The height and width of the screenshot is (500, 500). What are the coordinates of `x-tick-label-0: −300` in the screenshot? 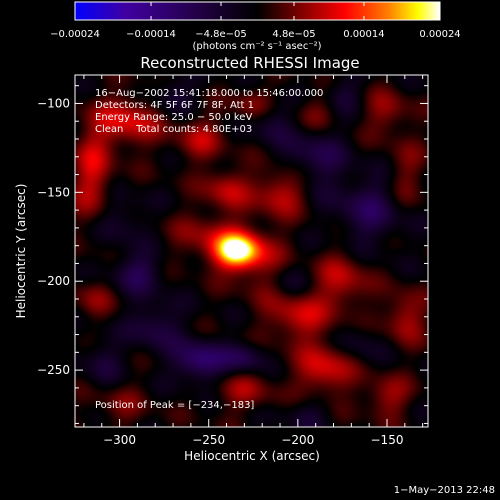 It's located at (119, 440).